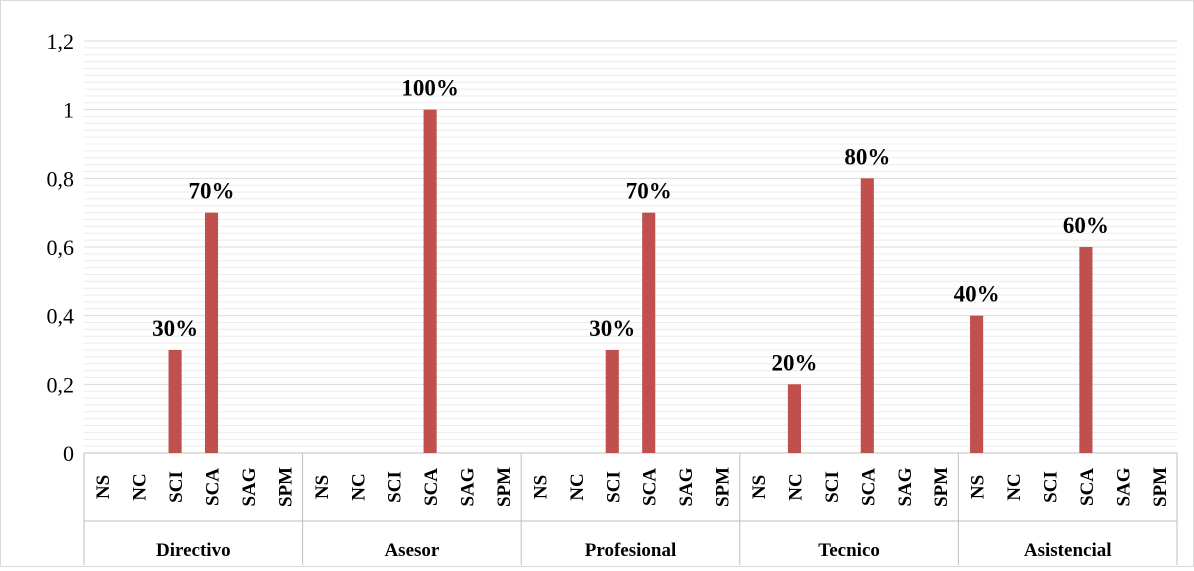 The height and width of the screenshot is (571, 1194). What do you see at coordinates (867, 156) in the screenshot?
I see `data-label: 80%` at bounding box center [867, 156].